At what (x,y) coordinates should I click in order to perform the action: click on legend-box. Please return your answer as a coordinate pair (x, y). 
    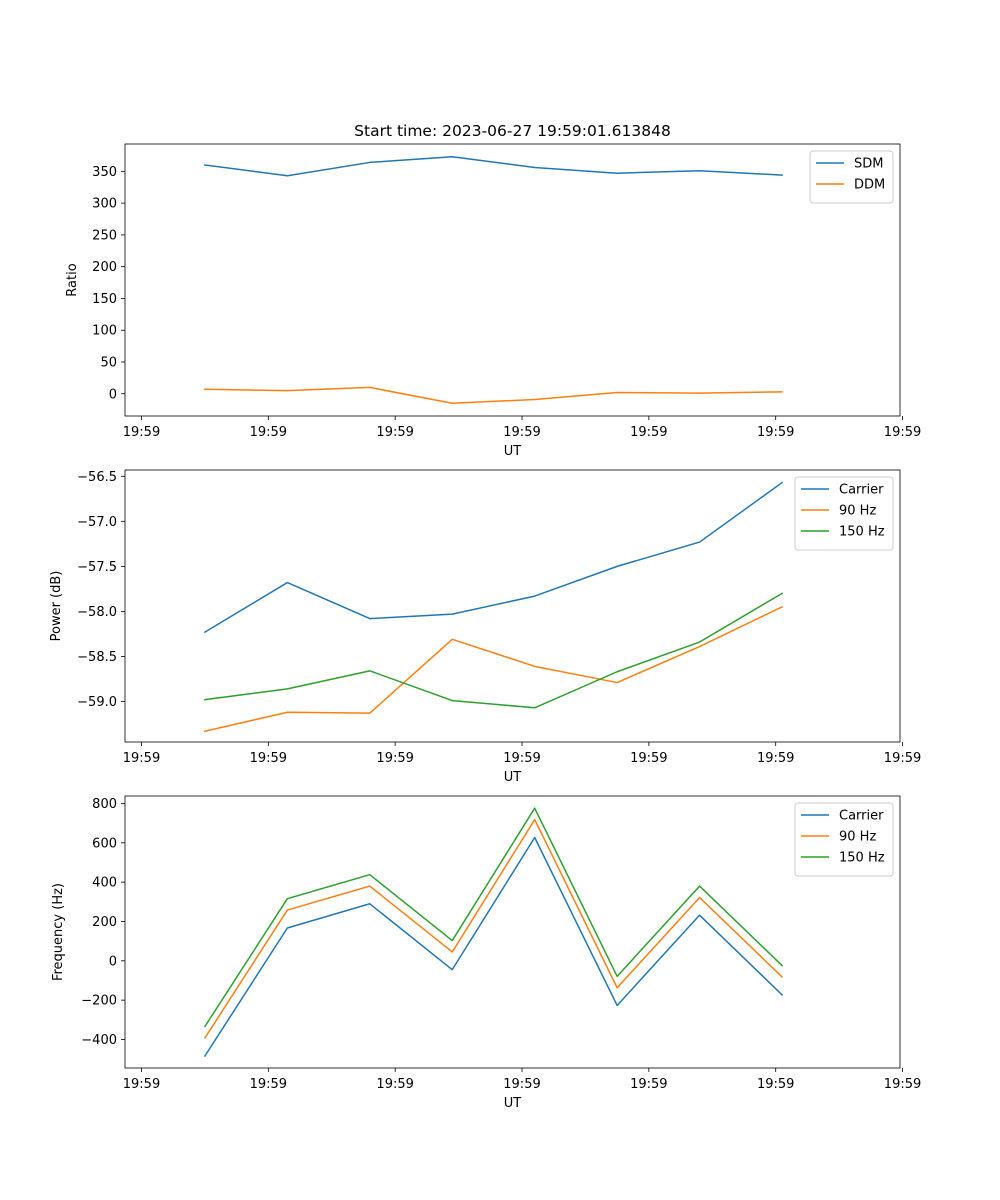
    Looking at the image, I should click on (851, 177).